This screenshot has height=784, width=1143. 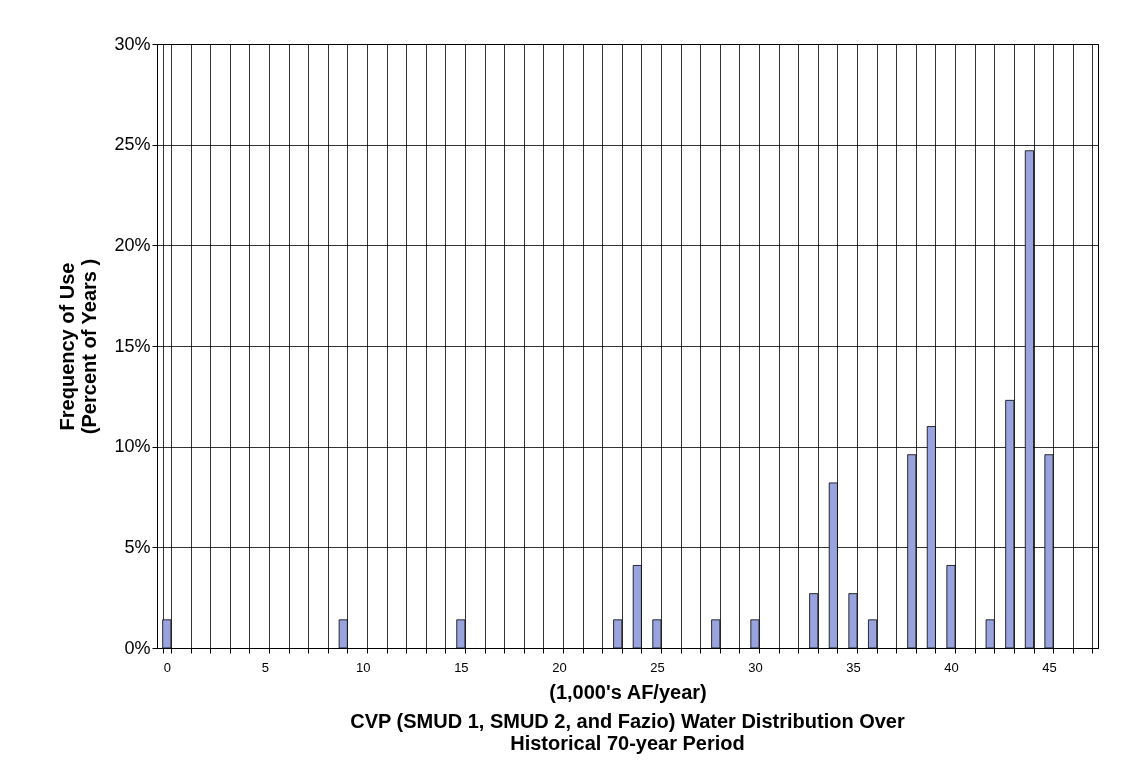 I want to click on y-tick-label: 0%, so click(x=137, y=647).